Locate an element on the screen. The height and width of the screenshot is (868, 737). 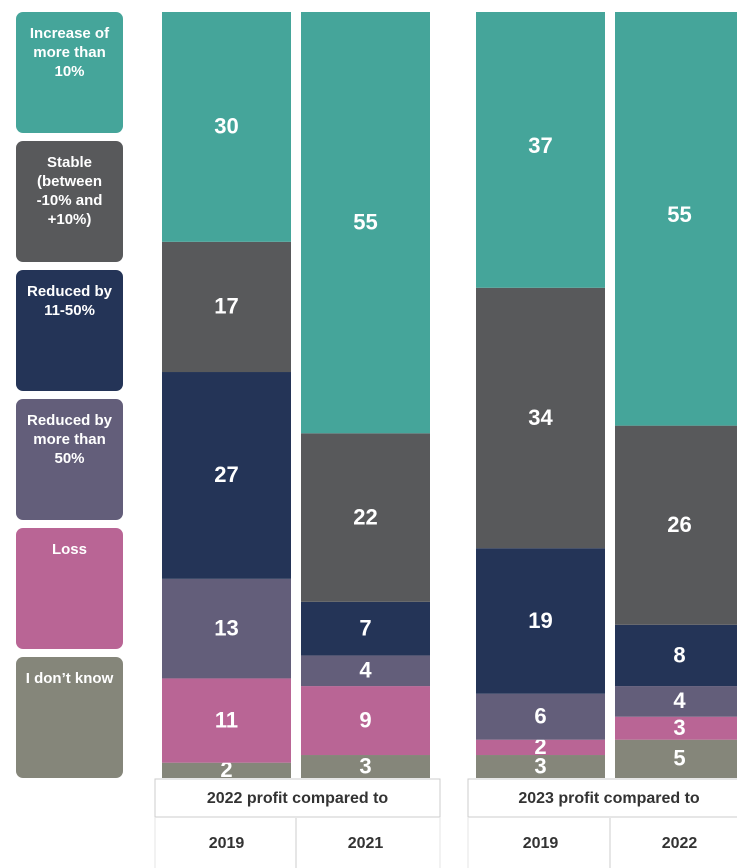
legend-entry: Loss is located at coordinates (69, 588).